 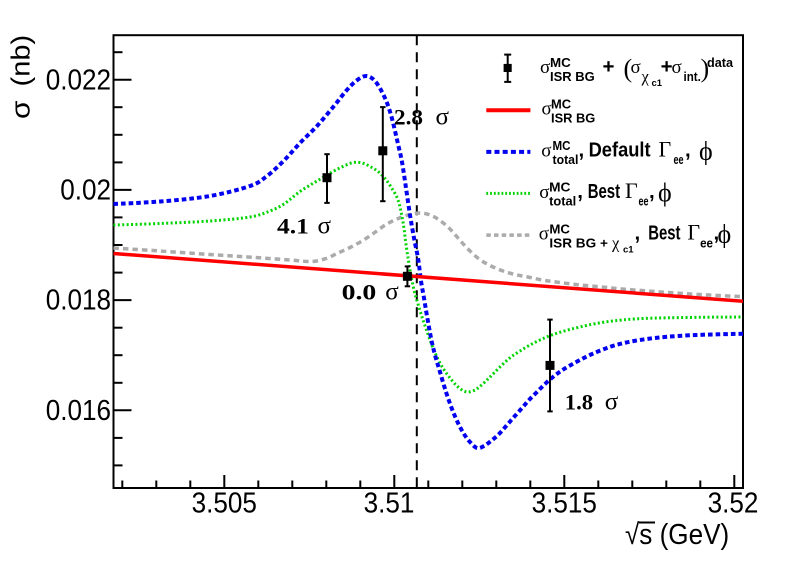 What do you see at coordinates (389, 502) in the screenshot?
I see `svg-text: 3.51` at bounding box center [389, 502].